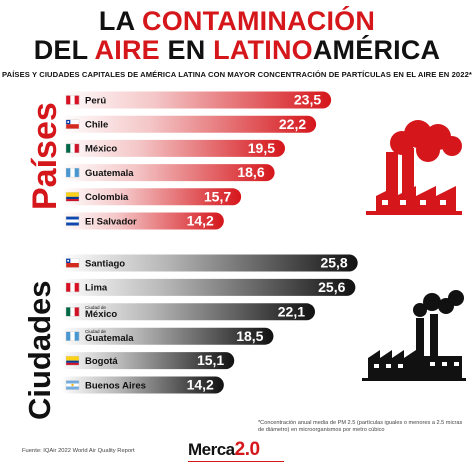 The image size is (474, 474). I want to click on city-value-label: 25,8, so click(333, 263).